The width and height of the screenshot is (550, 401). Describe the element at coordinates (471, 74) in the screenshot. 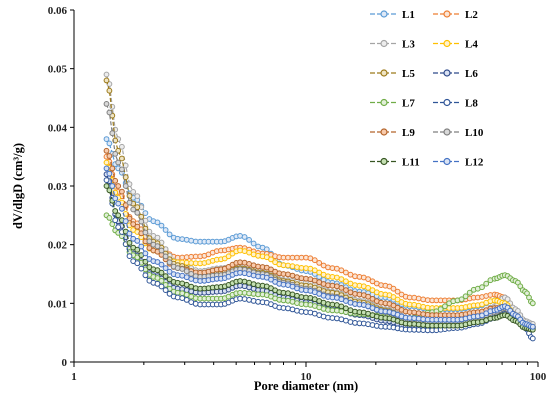

I see `legend-label: L6` at that location.